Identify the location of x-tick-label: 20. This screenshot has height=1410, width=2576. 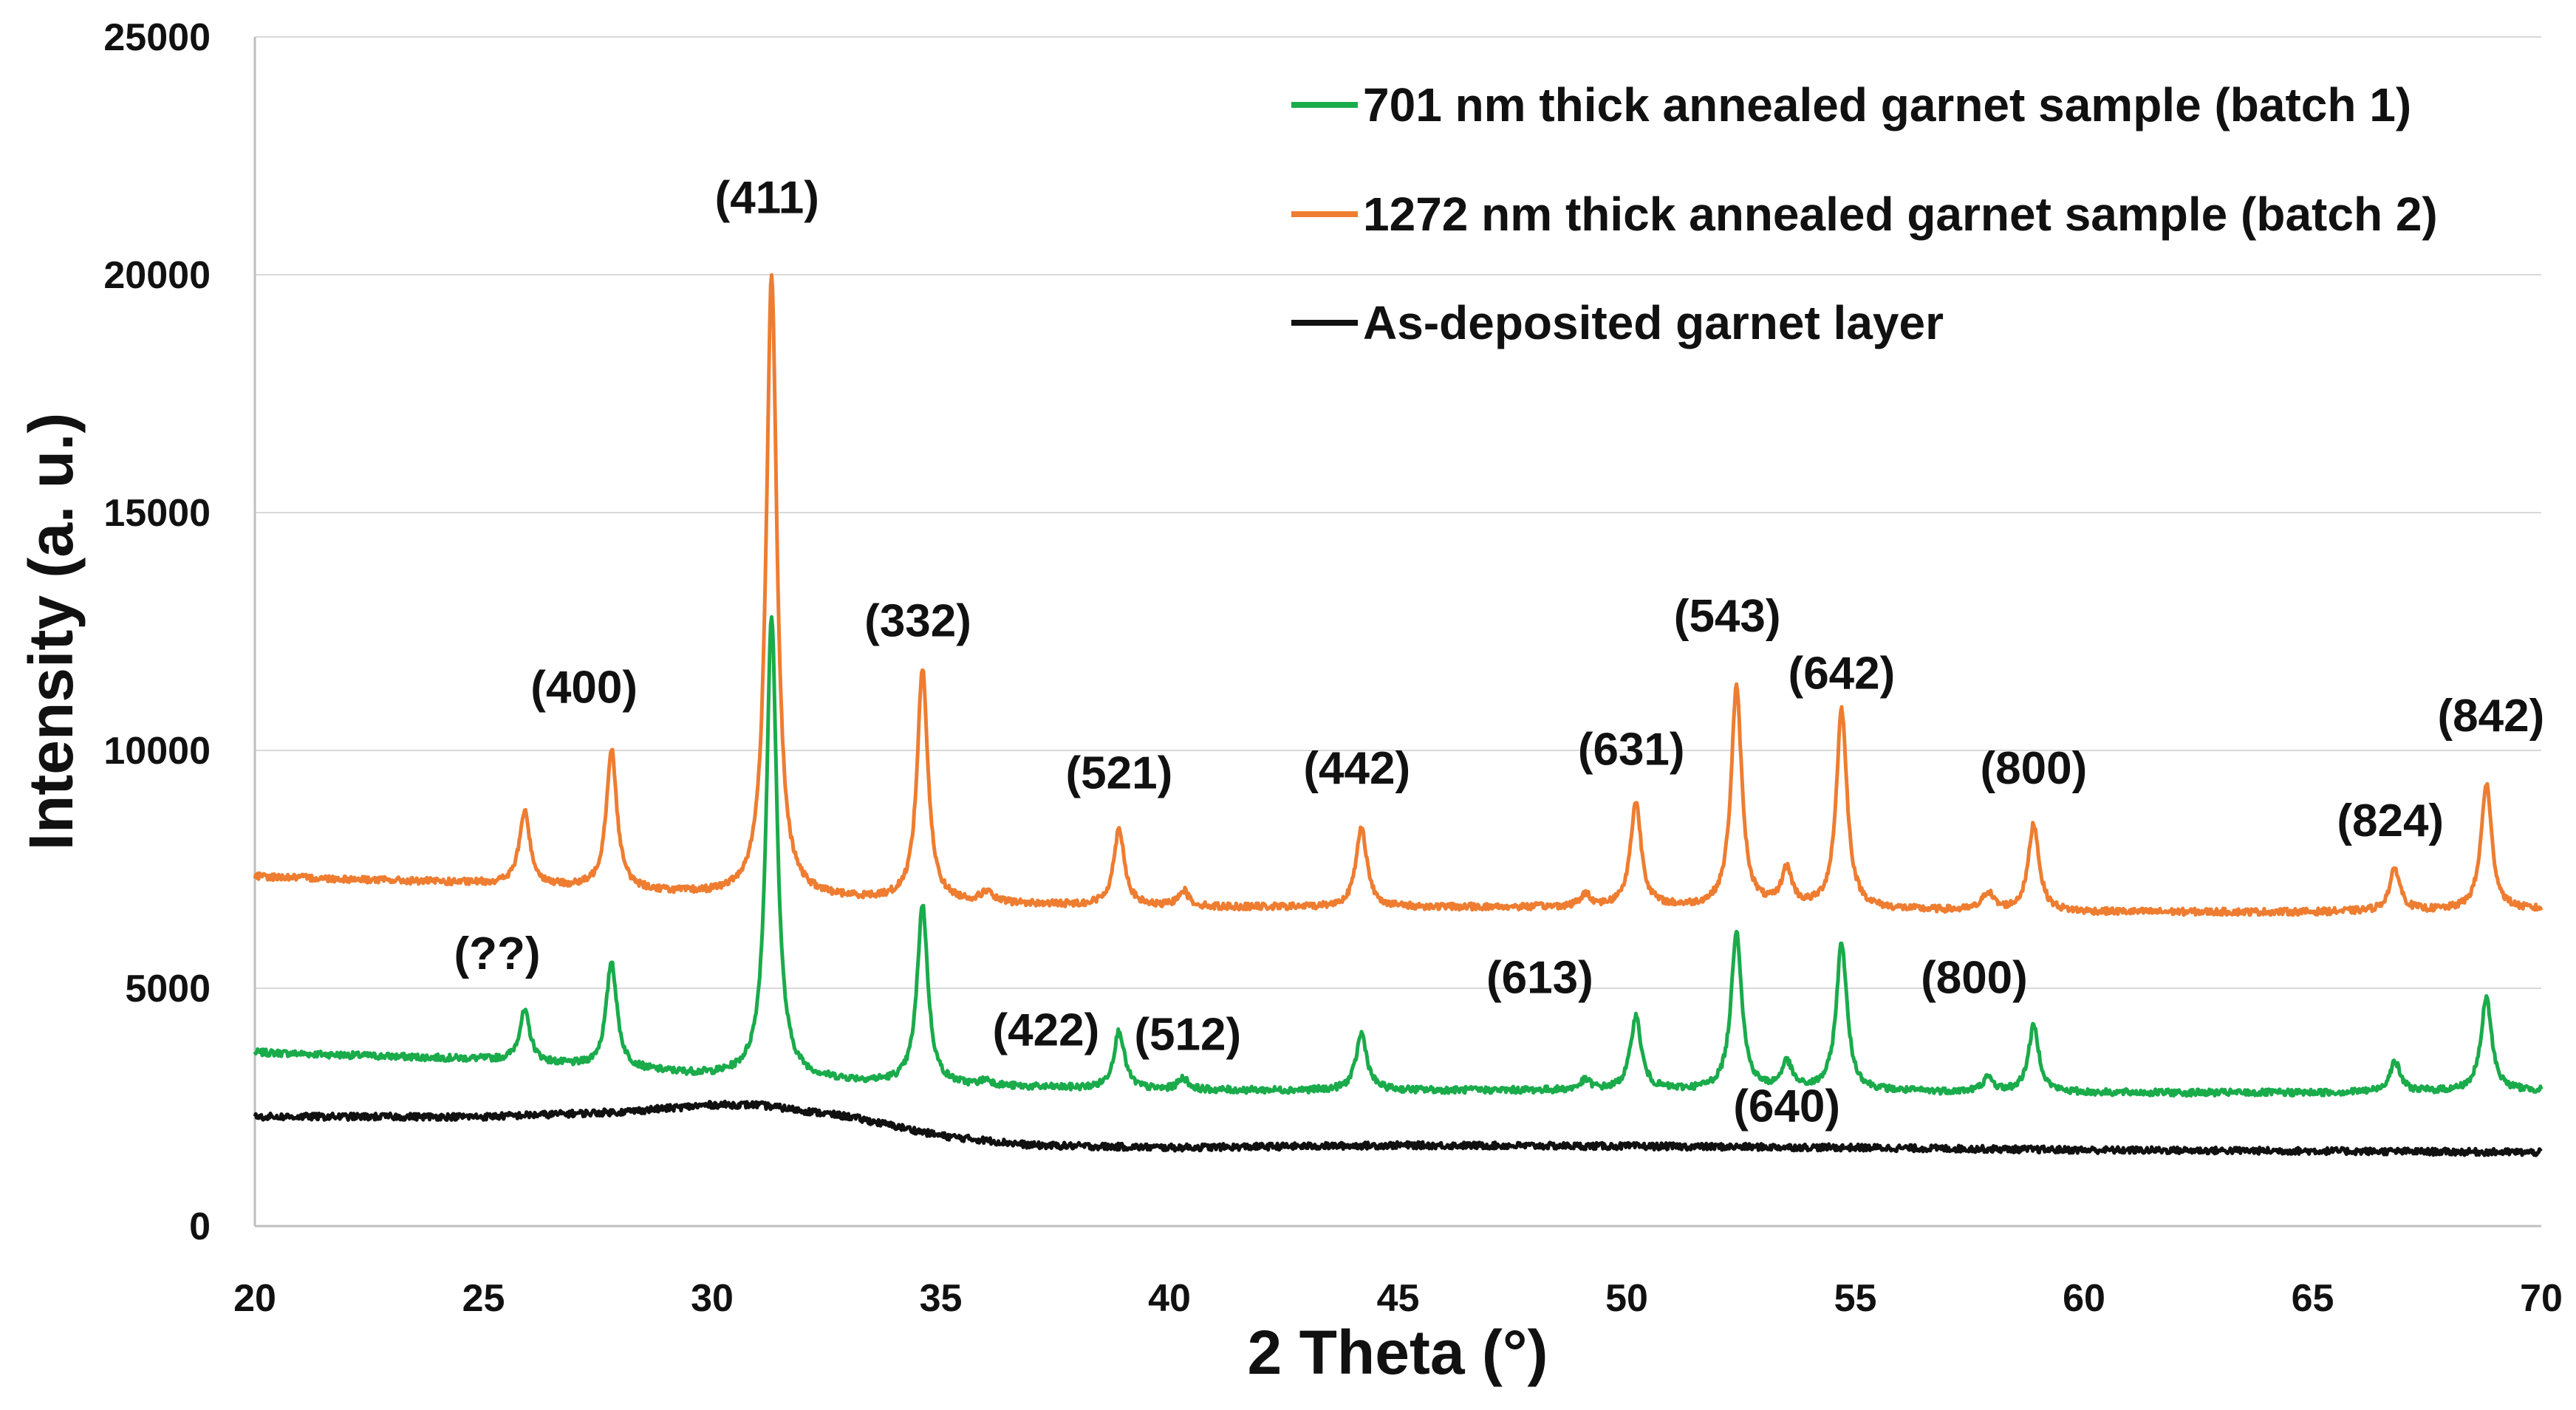
(255, 1298).